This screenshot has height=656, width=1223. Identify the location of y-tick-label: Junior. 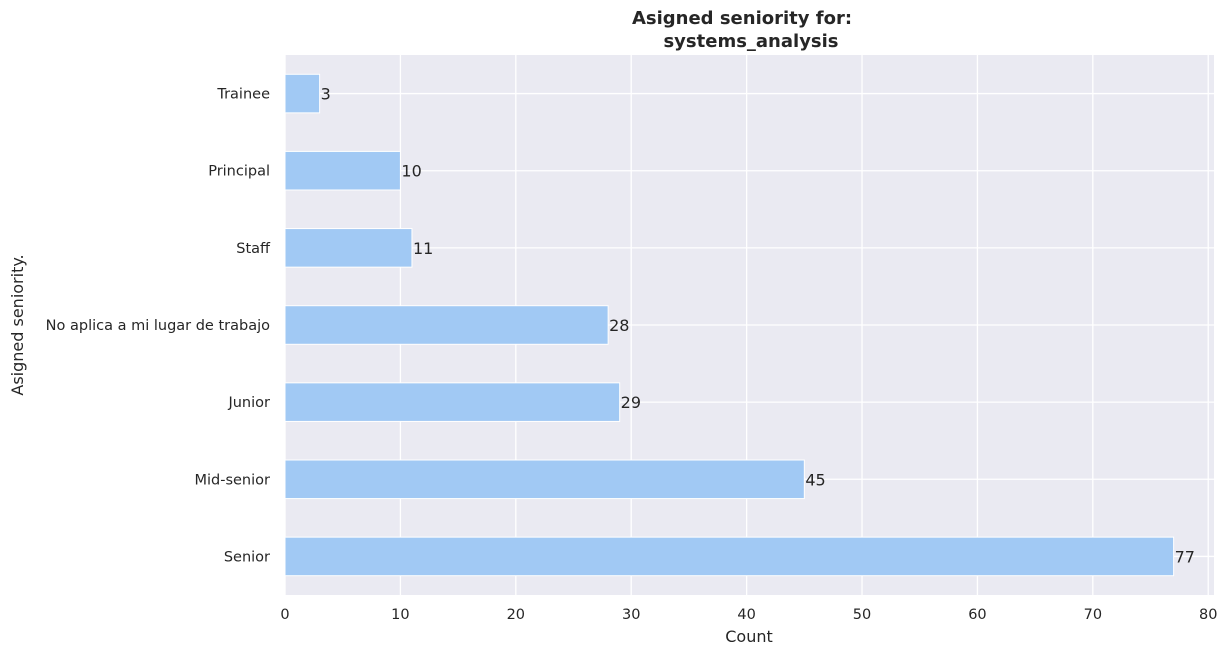
(248, 403).